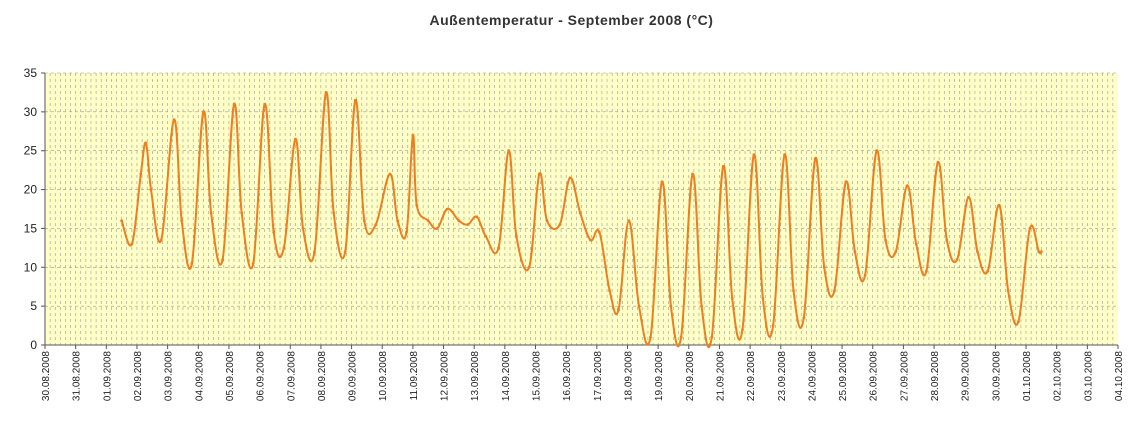 Image resolution: width=1143 pixels, height=437 pixels. I want to click on x-tick-label: 04.09.2008, so click(199, 376).